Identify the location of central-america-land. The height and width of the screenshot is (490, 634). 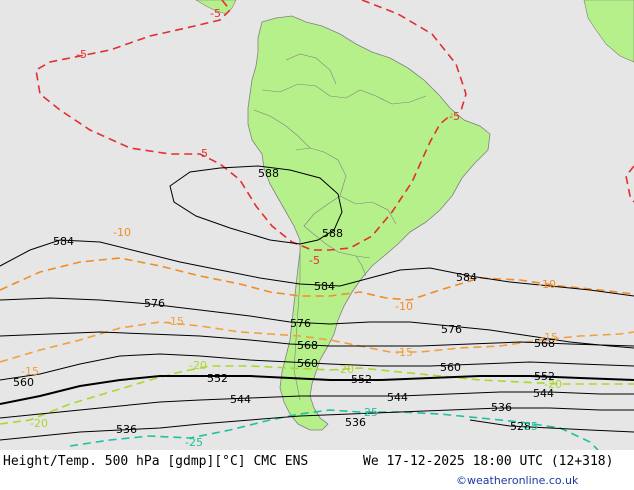
(216, 7).